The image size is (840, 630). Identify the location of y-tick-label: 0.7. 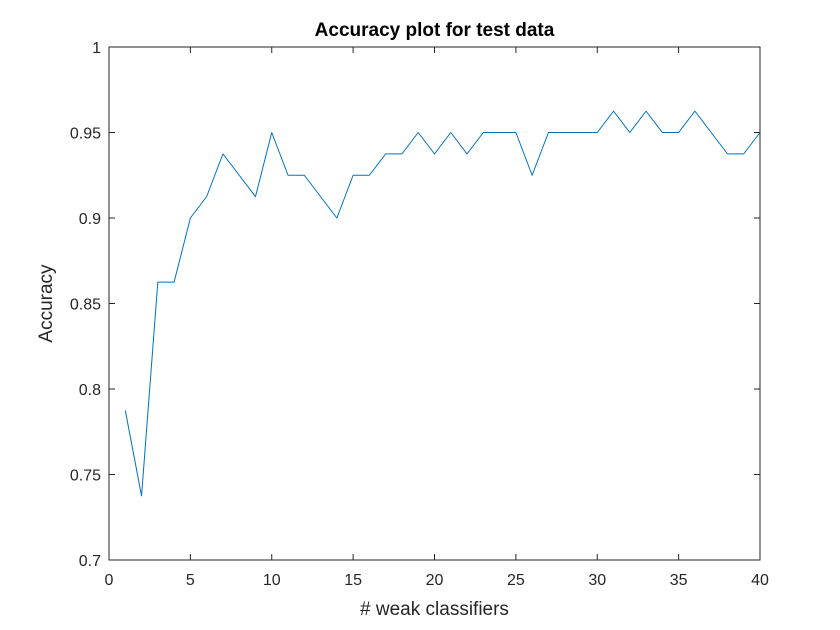
(90, 561).